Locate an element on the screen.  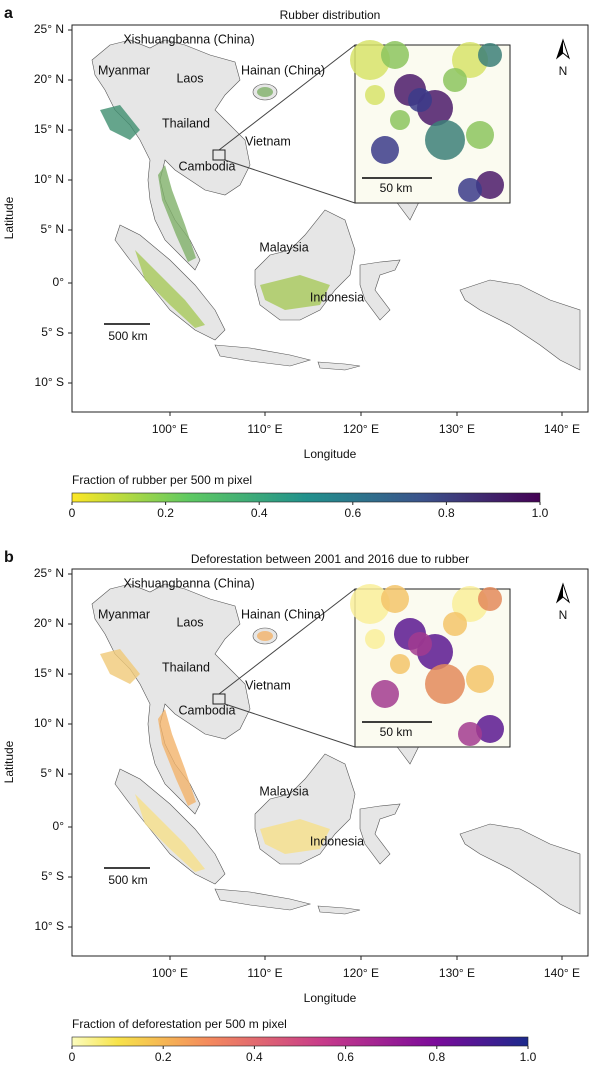
panel-title: Rubber distribution is located at coordinates (330, 15).